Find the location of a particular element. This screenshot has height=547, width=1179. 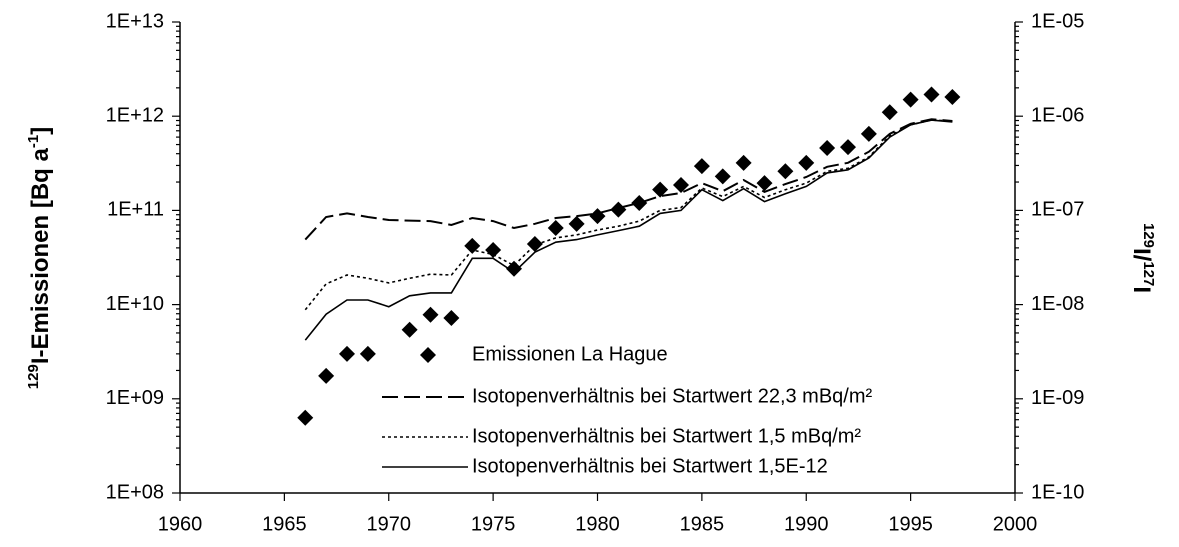

y-tick-label: 1E-08 is located at coordinates (1057, 304).